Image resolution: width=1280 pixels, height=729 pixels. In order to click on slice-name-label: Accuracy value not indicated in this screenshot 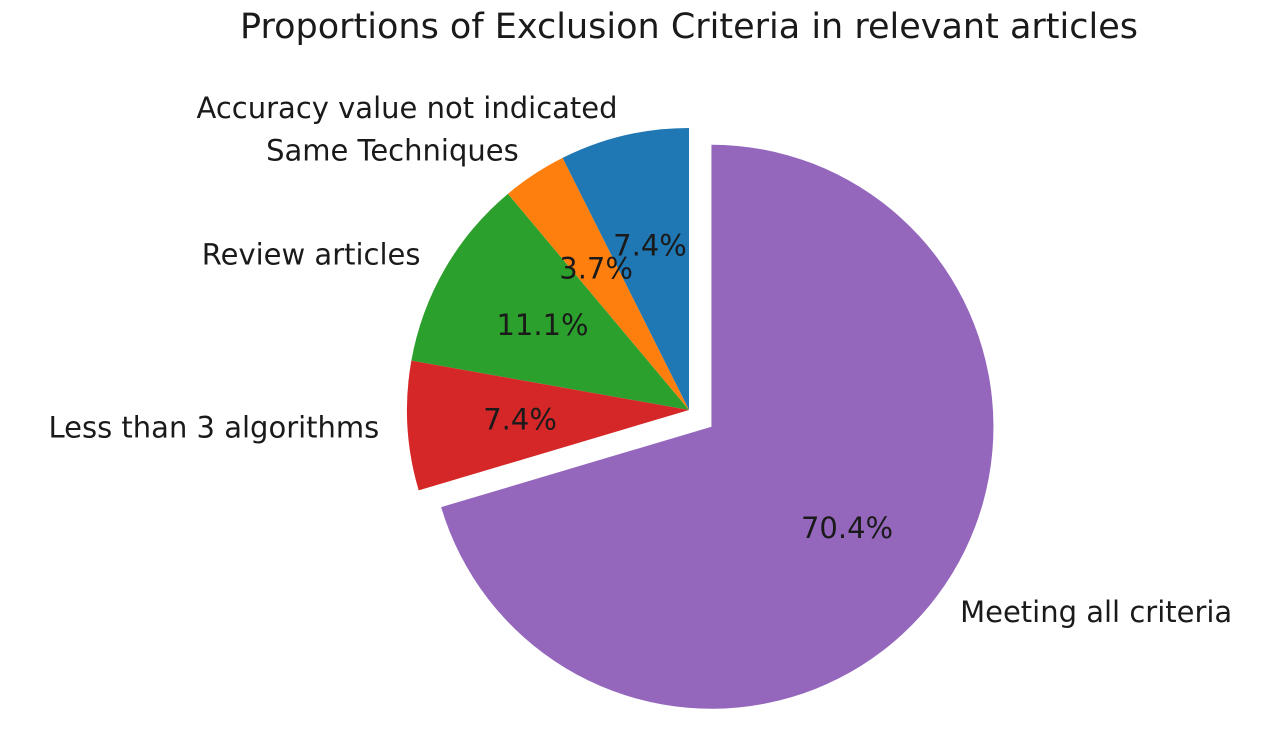, I will do `click(407, 108)`.